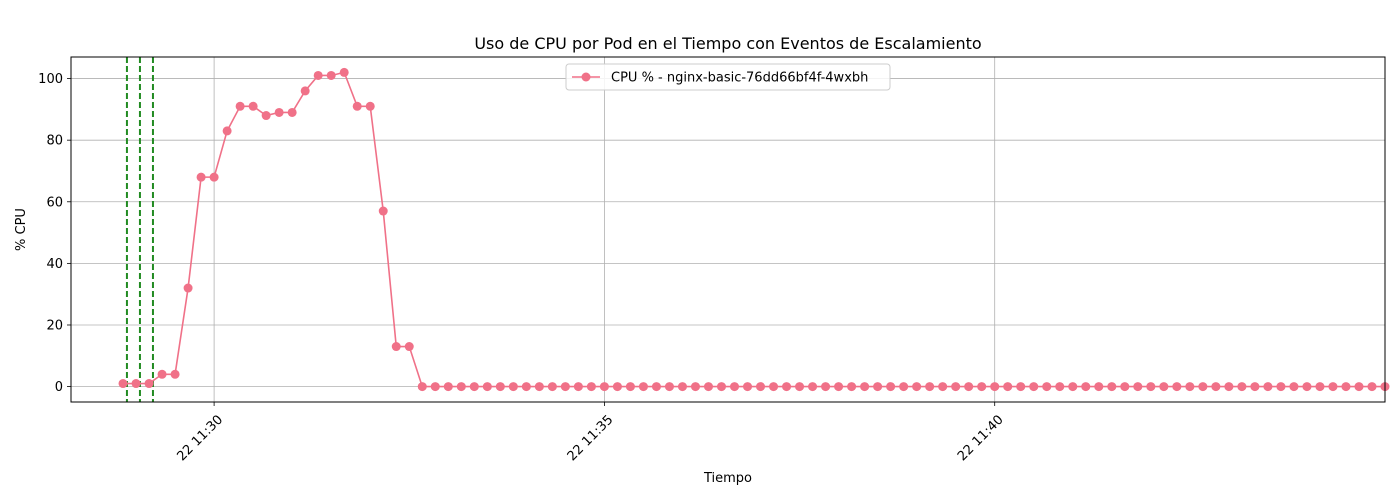 The image size is (1400, 500). I want to click on legend: CPU % - nginx-basic-76dd66bf4f-4wxbh, so click(728, 77).